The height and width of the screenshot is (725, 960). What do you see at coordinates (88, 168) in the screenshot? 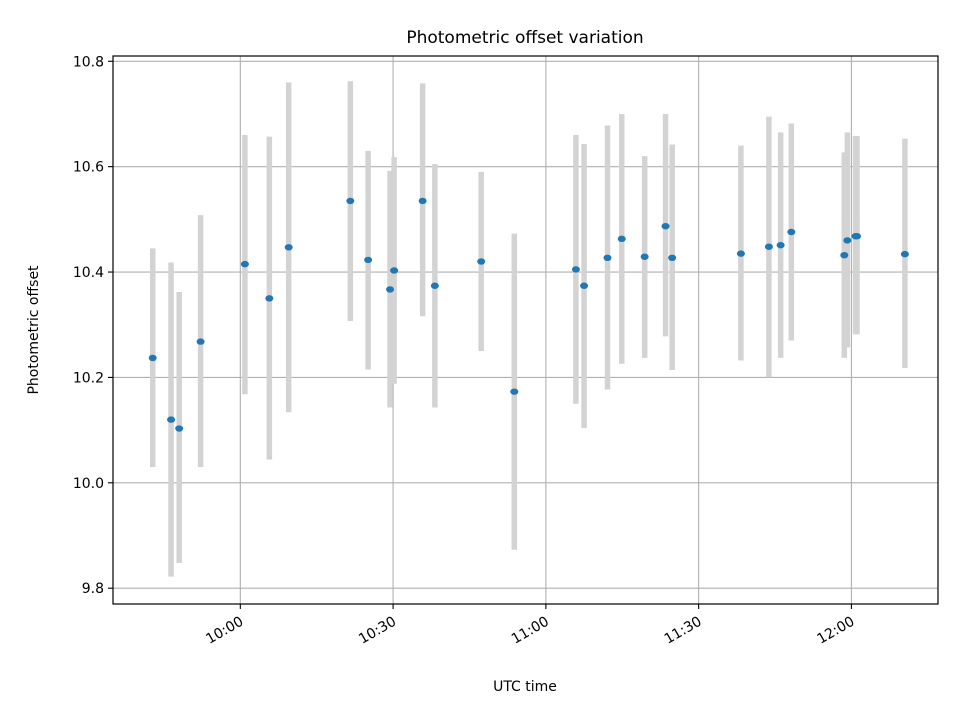
I see `y-tick-label: 10.6` at bounding box center [88, 168].